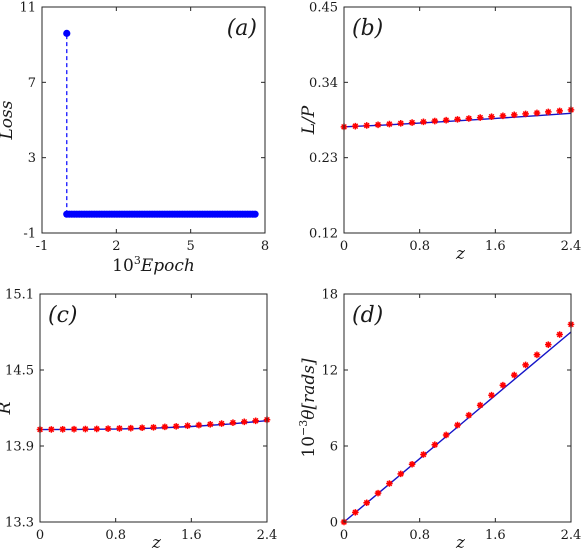 The image size is (581, 552). I want to click on panel-b-plot-area, so click(457, 118).